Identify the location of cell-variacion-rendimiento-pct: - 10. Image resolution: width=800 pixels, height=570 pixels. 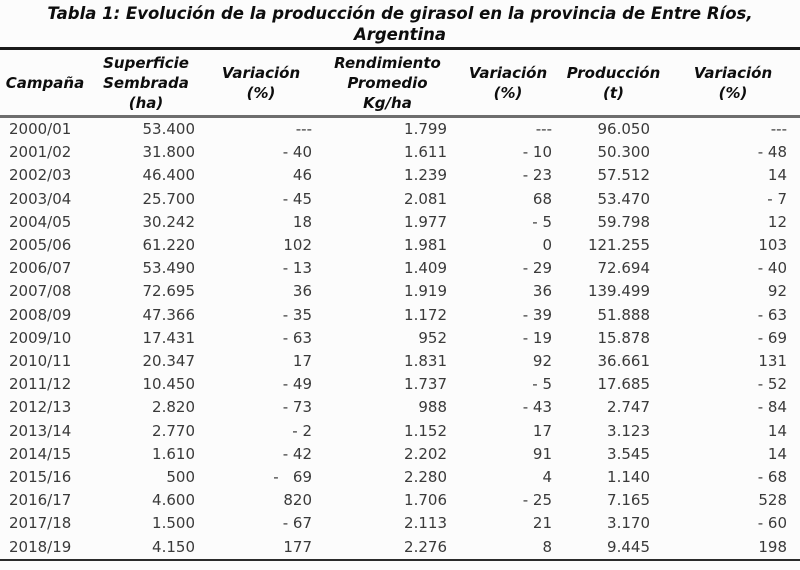
(537, 152).